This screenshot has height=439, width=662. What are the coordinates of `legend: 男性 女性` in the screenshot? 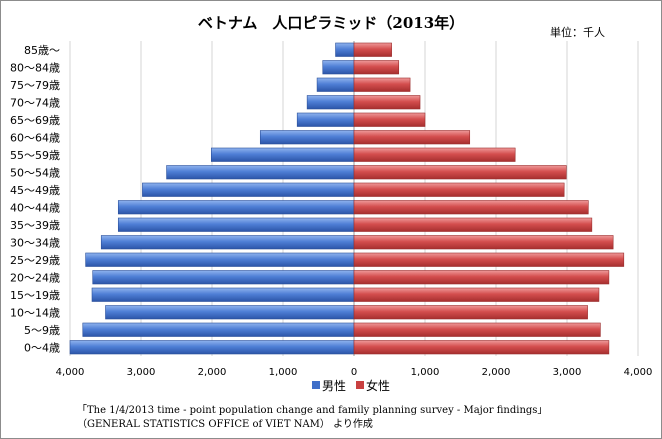 It's located at (351, 385).